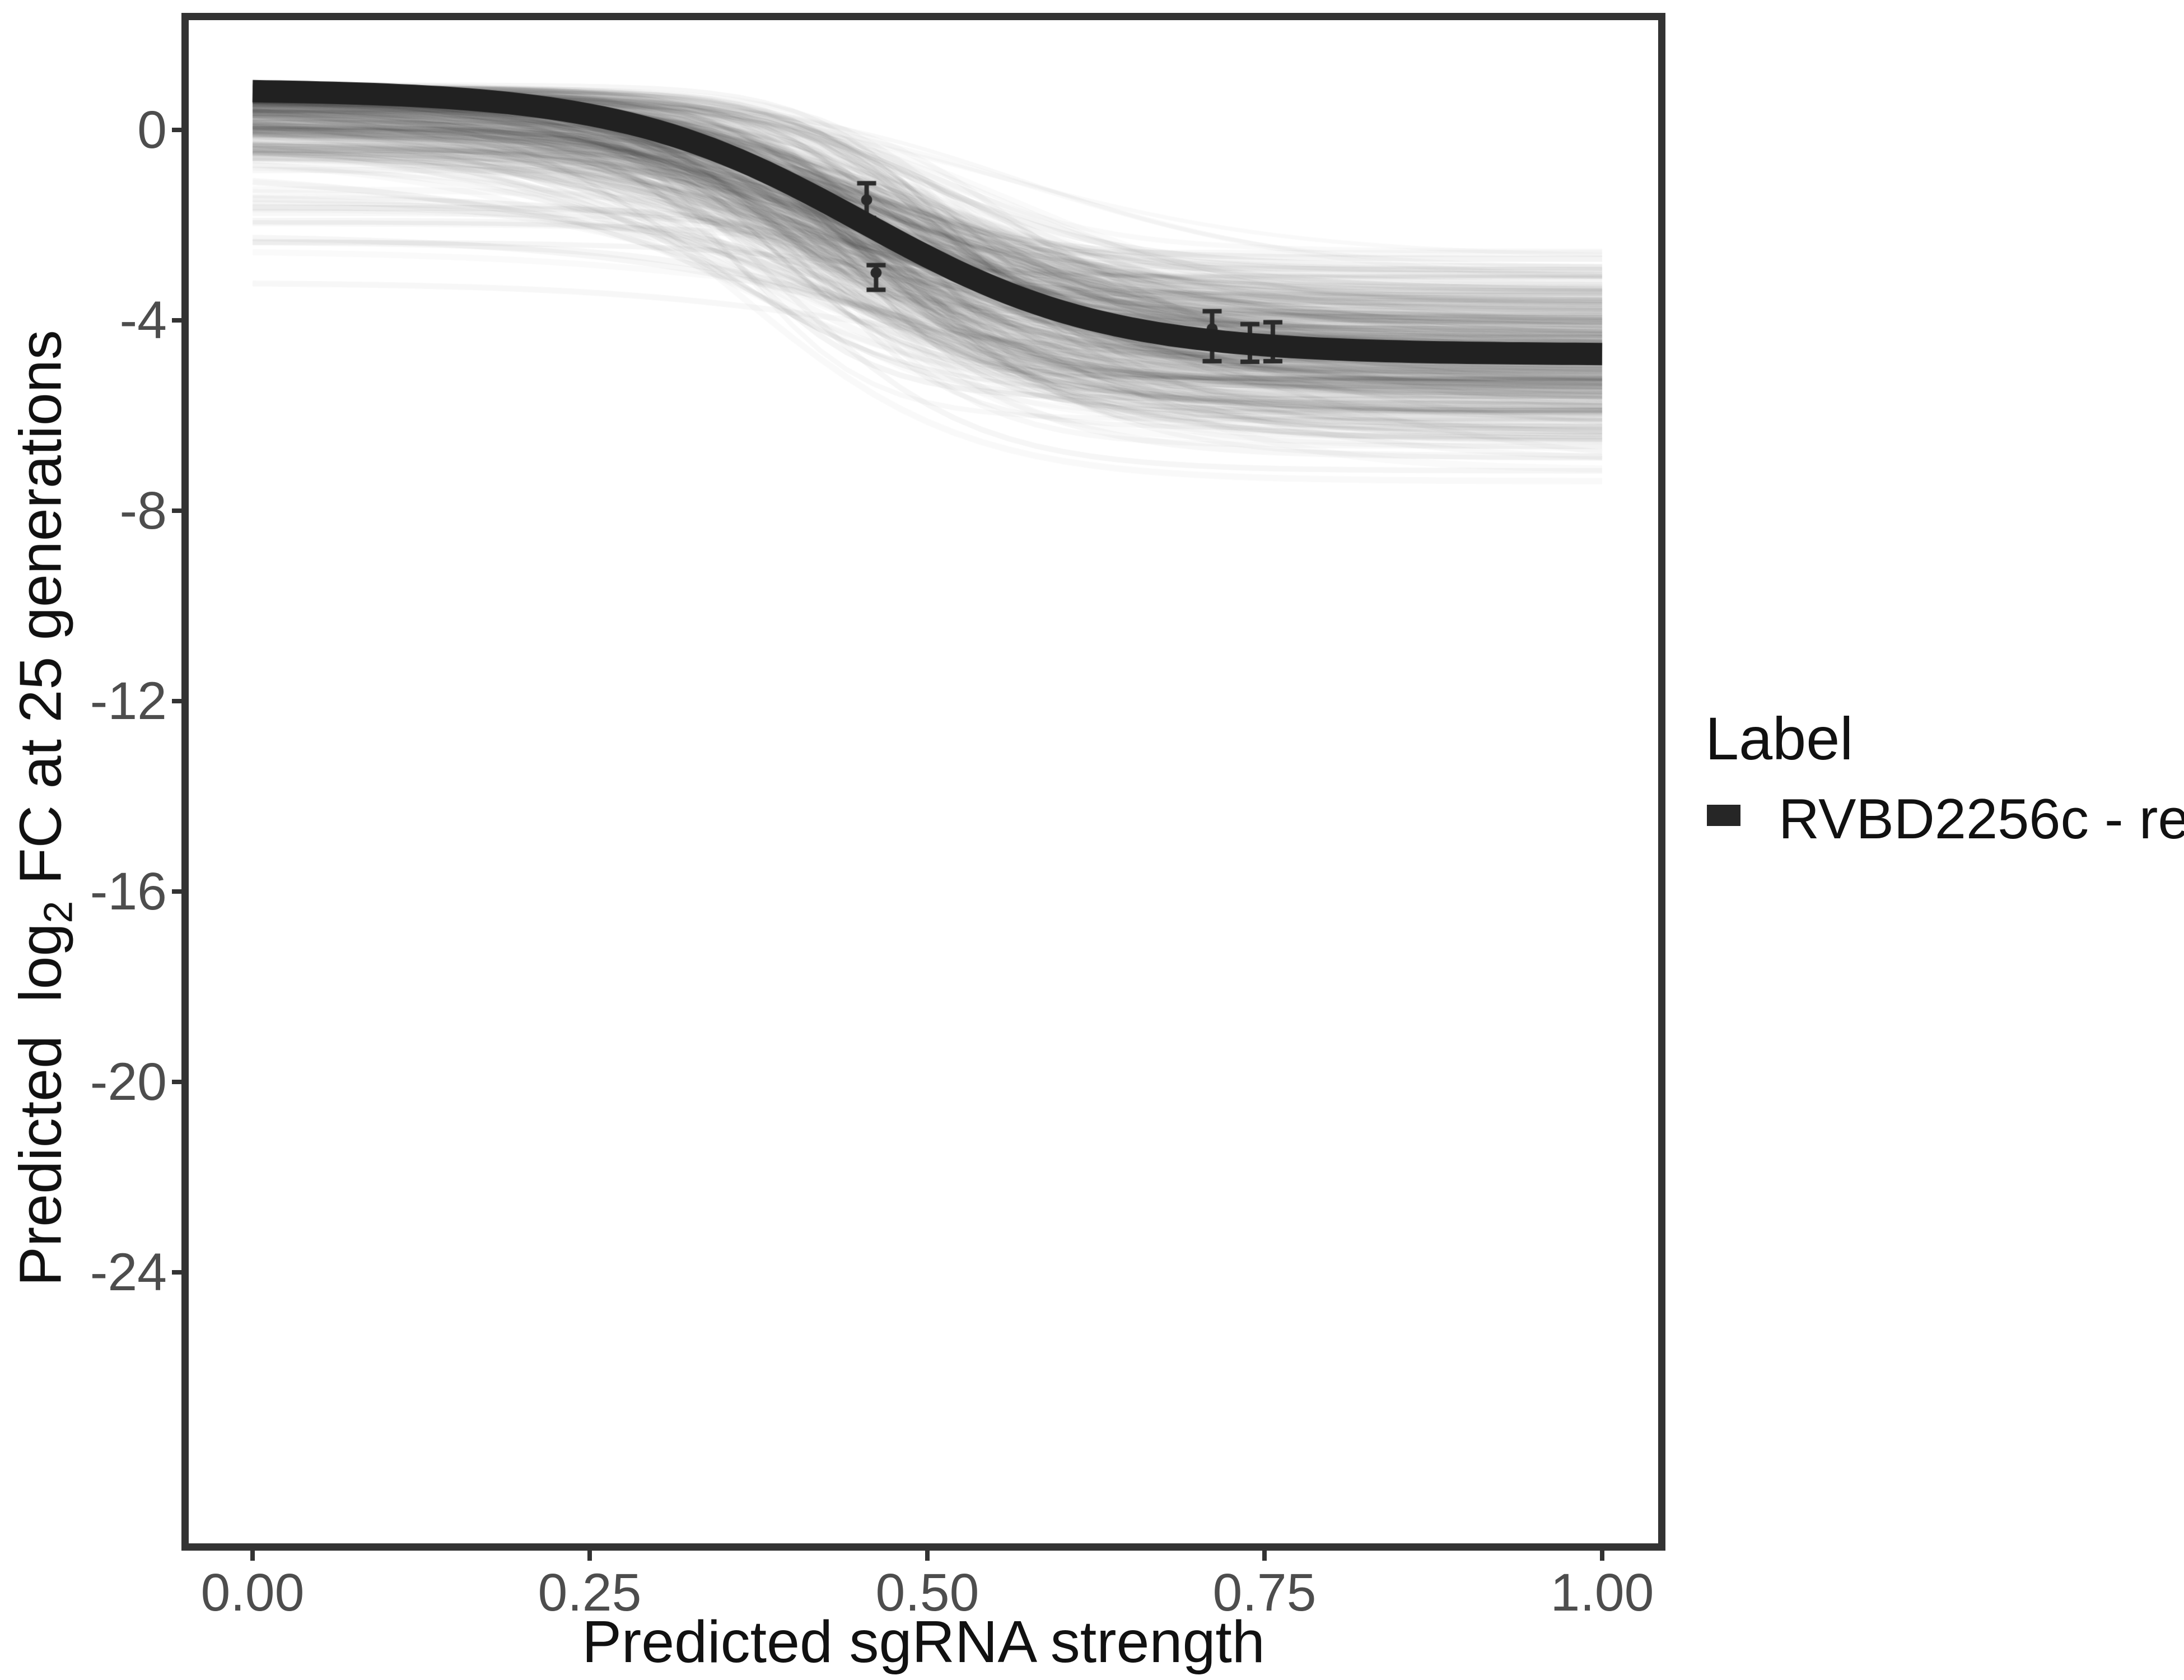  Describe the element at coordinates (253, 1593) in the screenshot. I see `x-tick-label: 0.00` at that location.